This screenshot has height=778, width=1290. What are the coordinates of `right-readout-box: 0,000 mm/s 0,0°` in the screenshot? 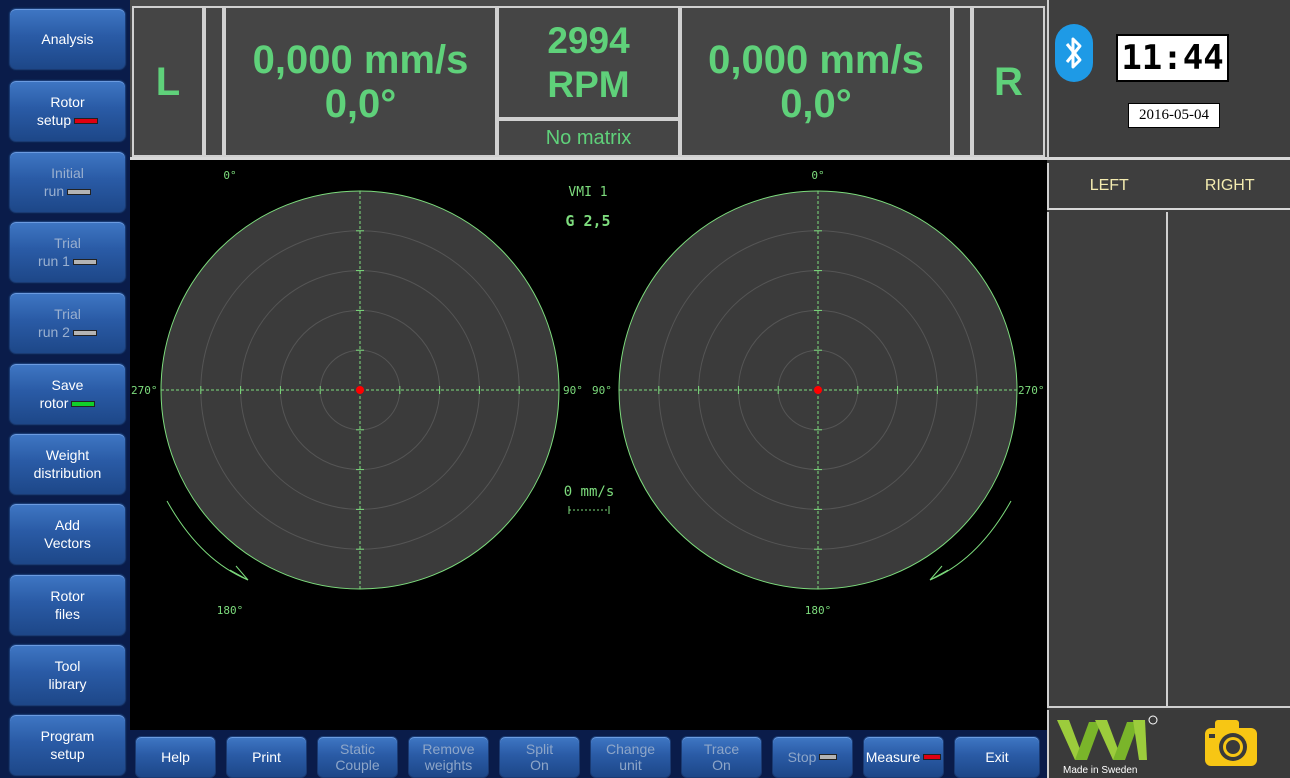 It's located at (816, 81).